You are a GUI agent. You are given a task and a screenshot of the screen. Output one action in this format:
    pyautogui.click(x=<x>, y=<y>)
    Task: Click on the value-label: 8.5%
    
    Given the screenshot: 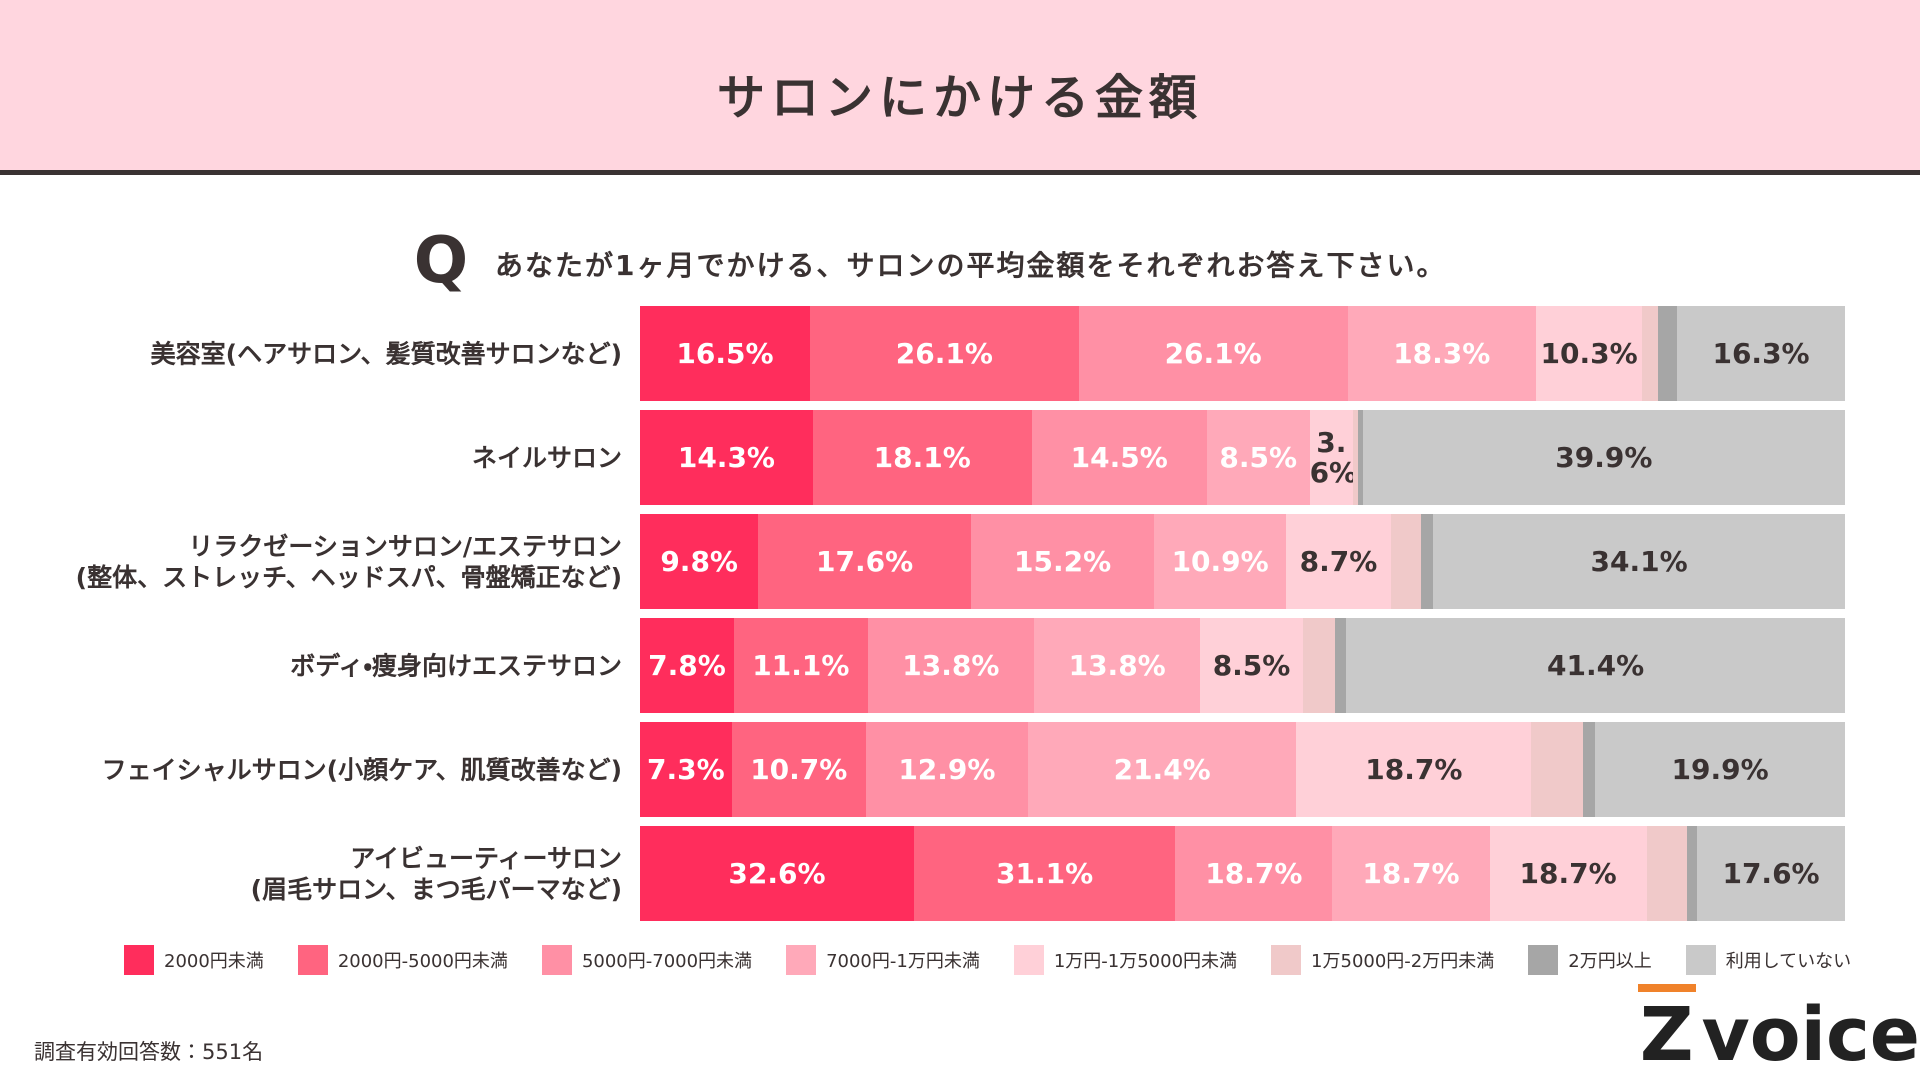 What is the action you would take?
    pyautogui.click(x=1251, y=665)
    